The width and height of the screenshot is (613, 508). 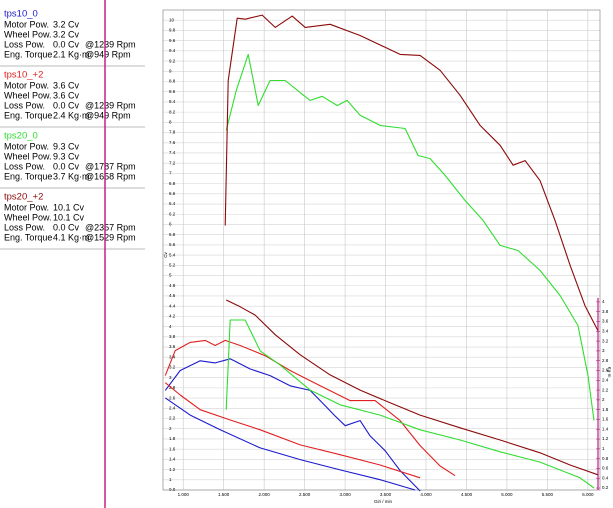 I want to click on y-tick-label: 3.2, so click(x=172, y=367).